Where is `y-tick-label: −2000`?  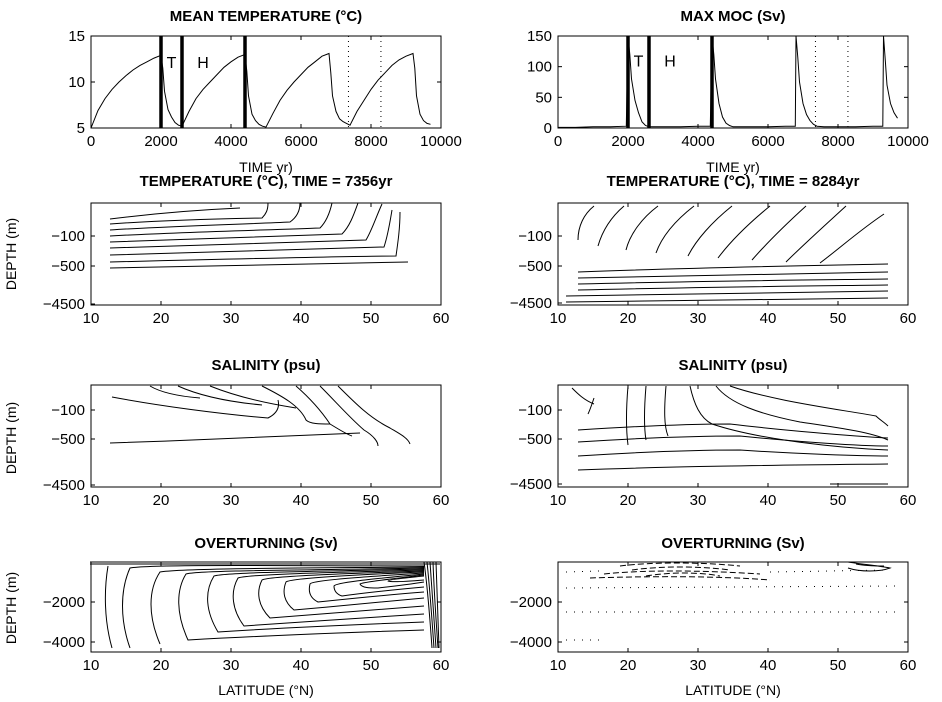
y-tick-label: −2000 is located at coordinates (531, 602).